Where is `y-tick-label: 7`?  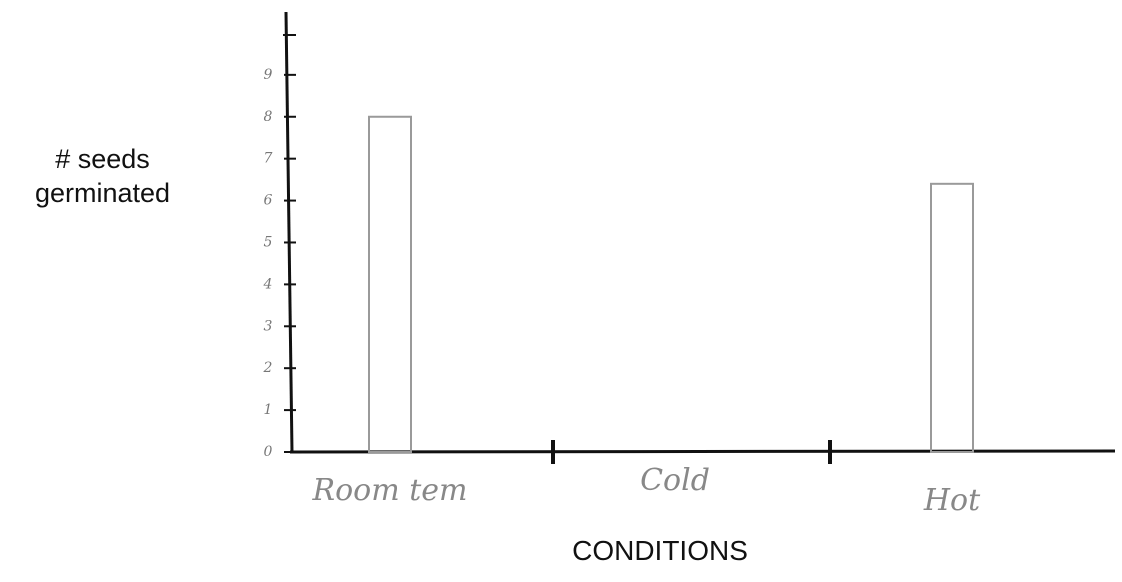 y-tick-label: 7 is located at coordinates (268, 159).